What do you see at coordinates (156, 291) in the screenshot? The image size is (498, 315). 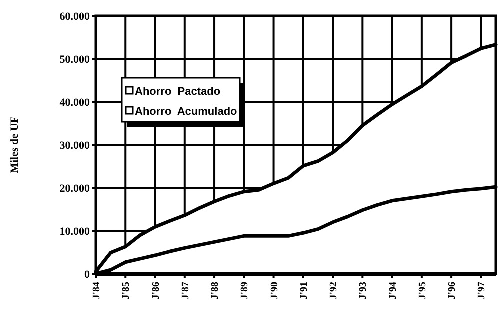 I see `x-tick-label: J'86` at bounding box center [156, 291].